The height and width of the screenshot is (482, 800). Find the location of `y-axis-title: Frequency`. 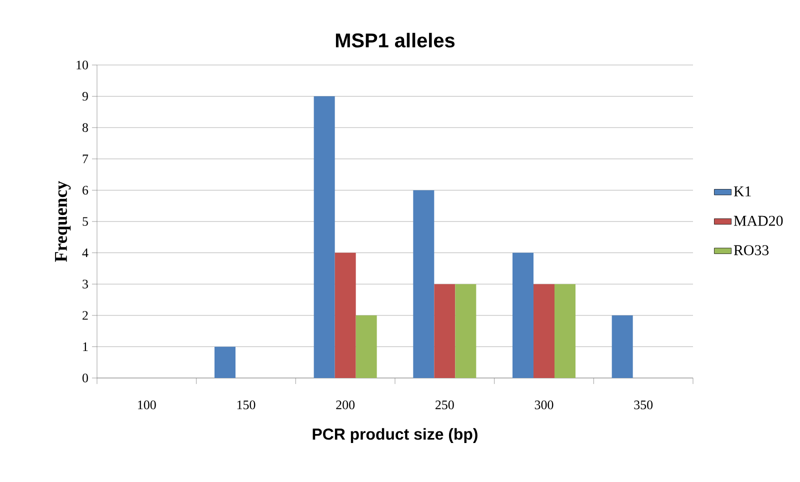

y-axis-title: Frequency is located at coordinates (63, 221).